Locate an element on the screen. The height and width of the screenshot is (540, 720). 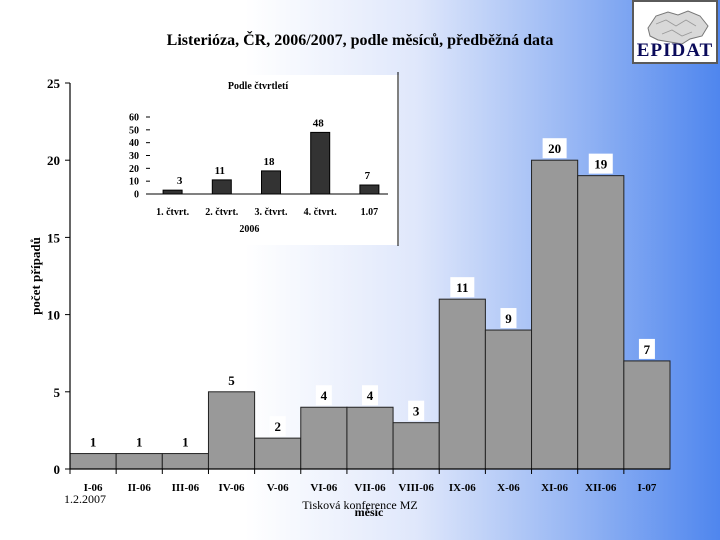
inset-x-tick-label: 1. čtvrt. is located at coordinates (173, 212).